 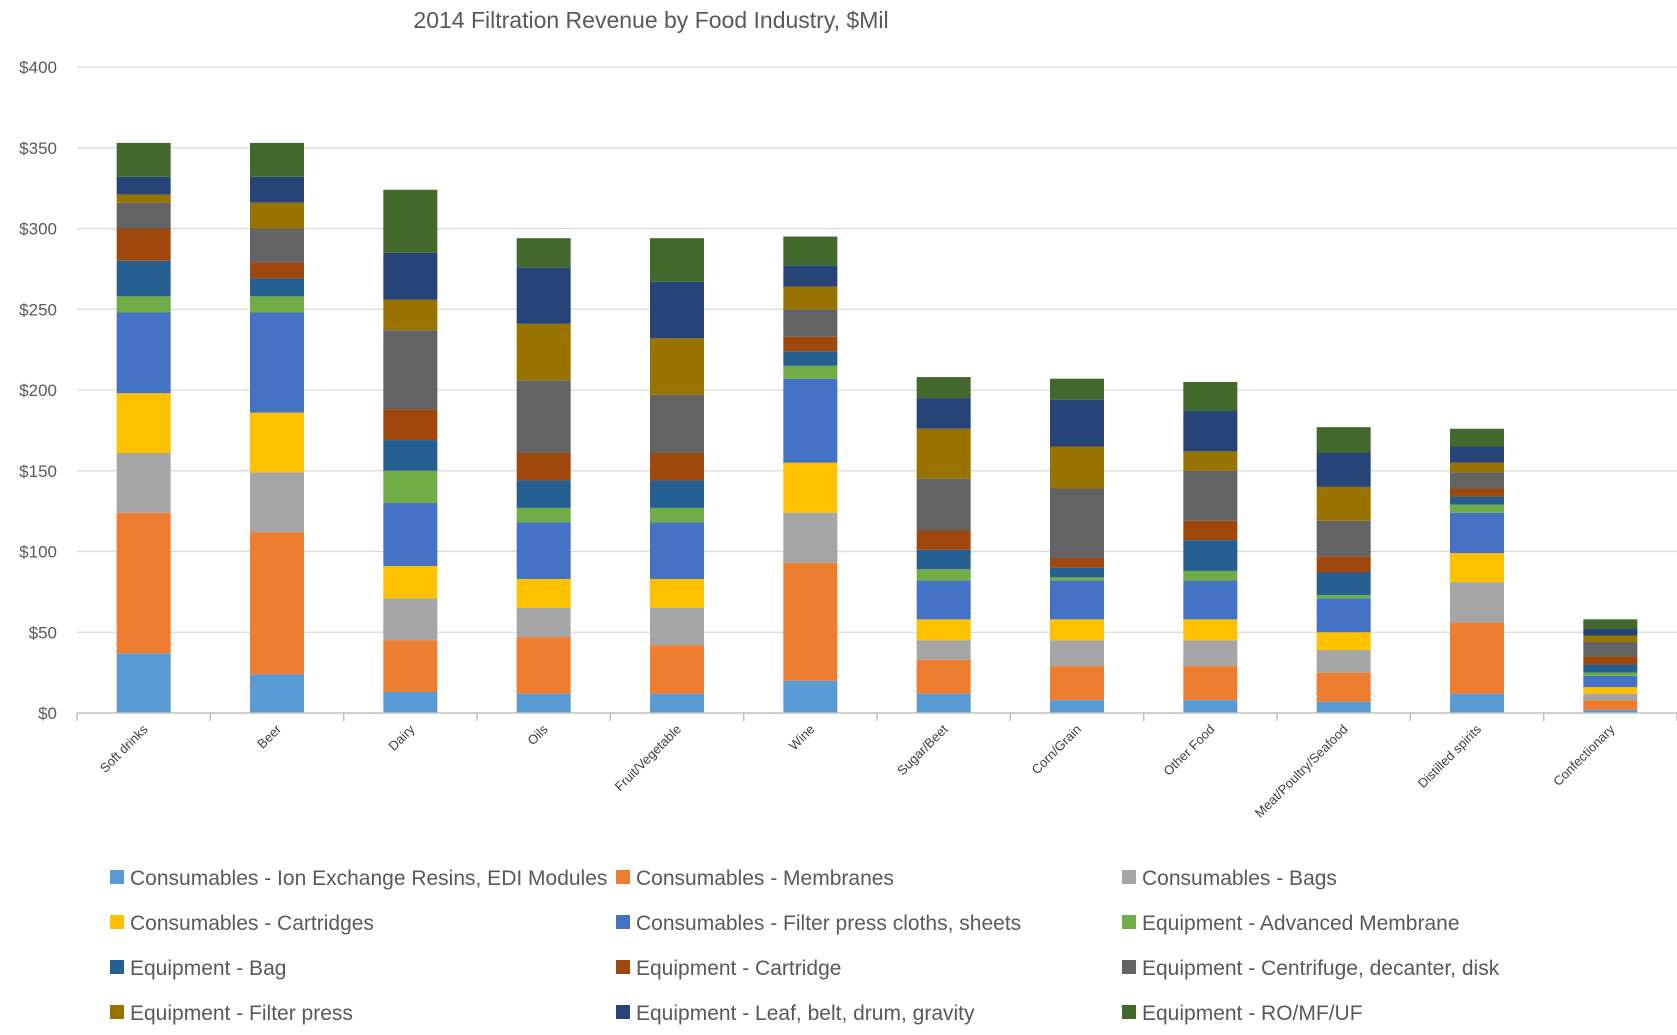 I want to click on y-tick-label: $200, so click(x=38, y=390).